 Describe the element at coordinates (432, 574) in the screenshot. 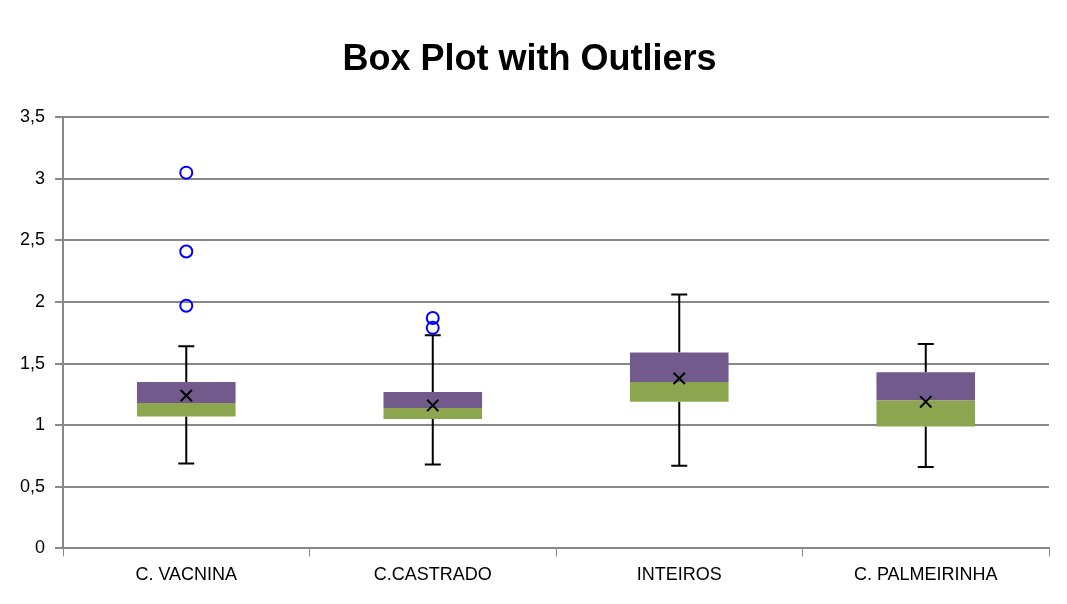

I see `x-tick-label: C.CASTRADO` at that location.